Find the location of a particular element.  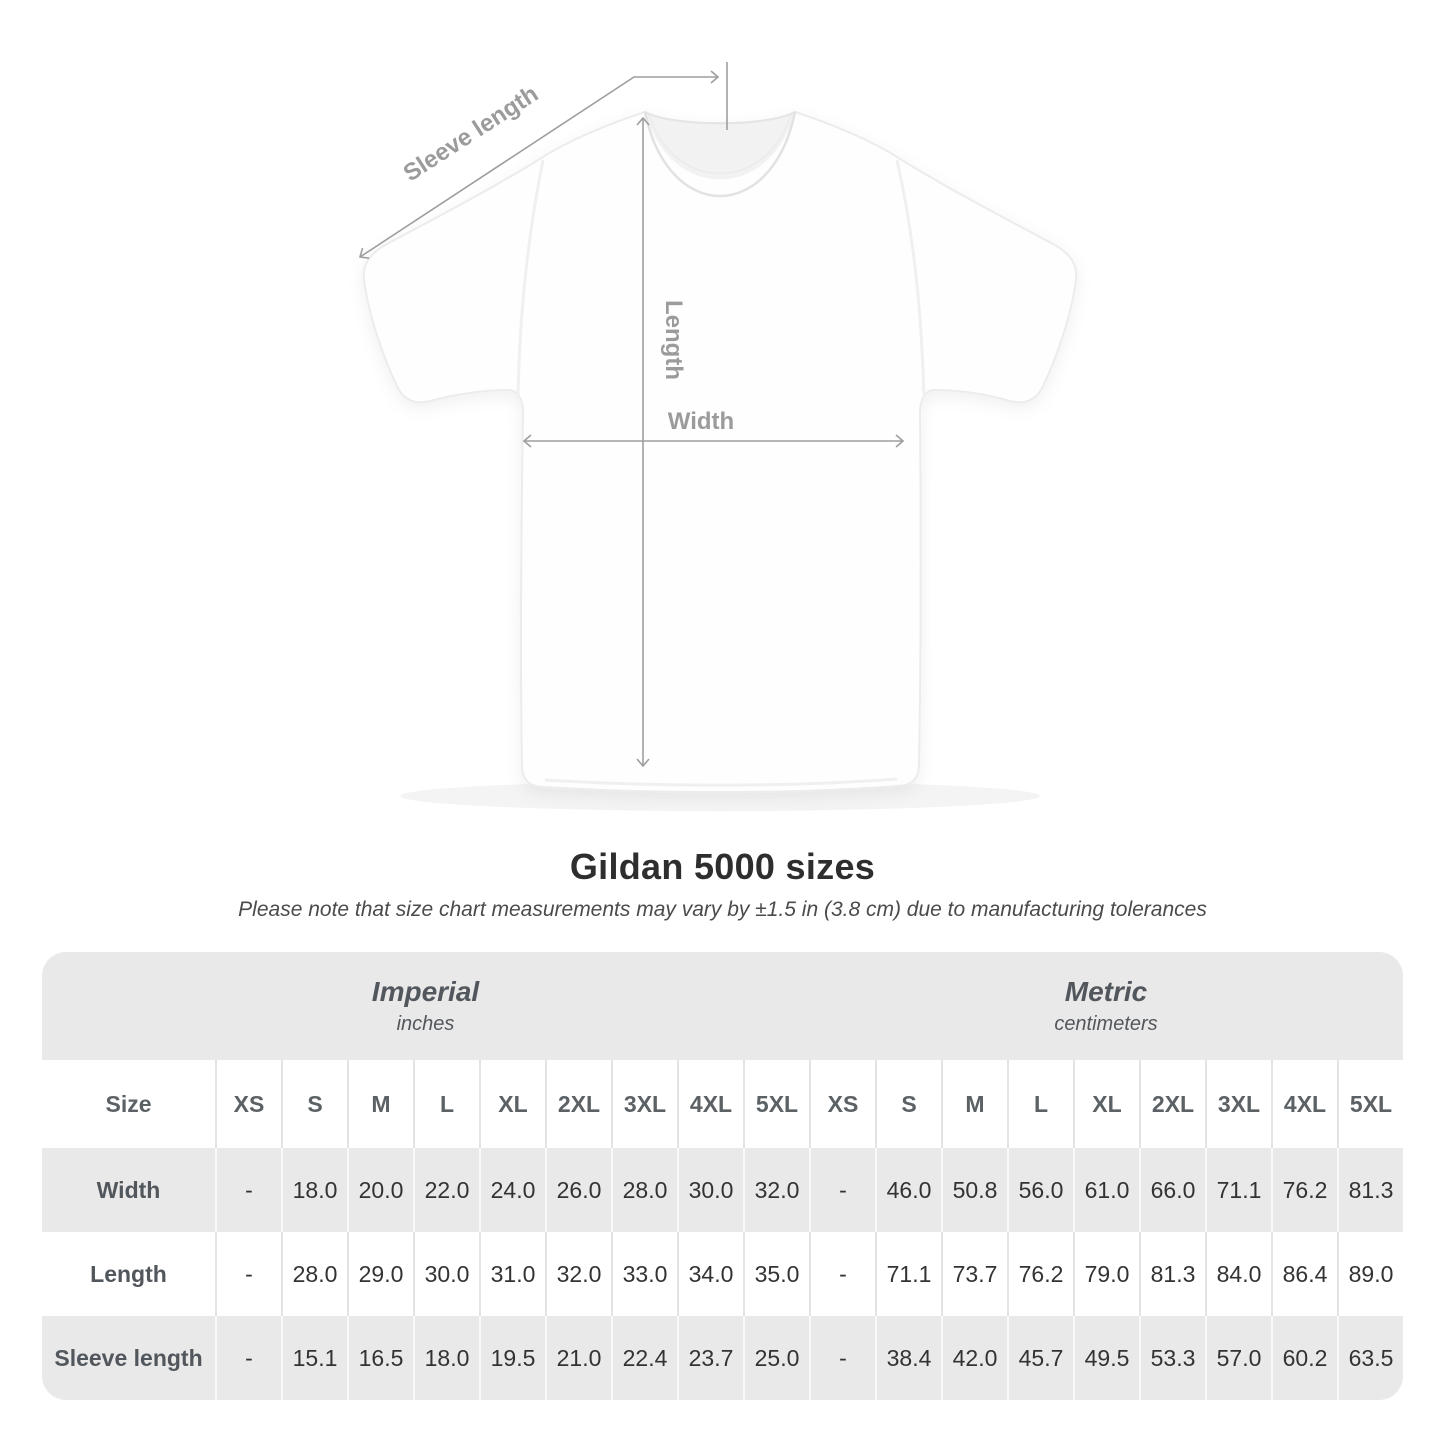

right-armhole-seam is located at coordinates (910, 279).